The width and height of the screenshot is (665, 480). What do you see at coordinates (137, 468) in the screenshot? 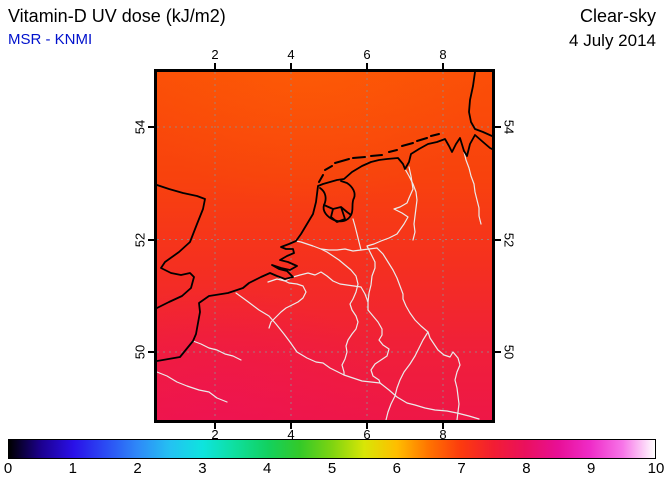
I see `colorbar-tick-label: 2` at bounding box center [137, 468].